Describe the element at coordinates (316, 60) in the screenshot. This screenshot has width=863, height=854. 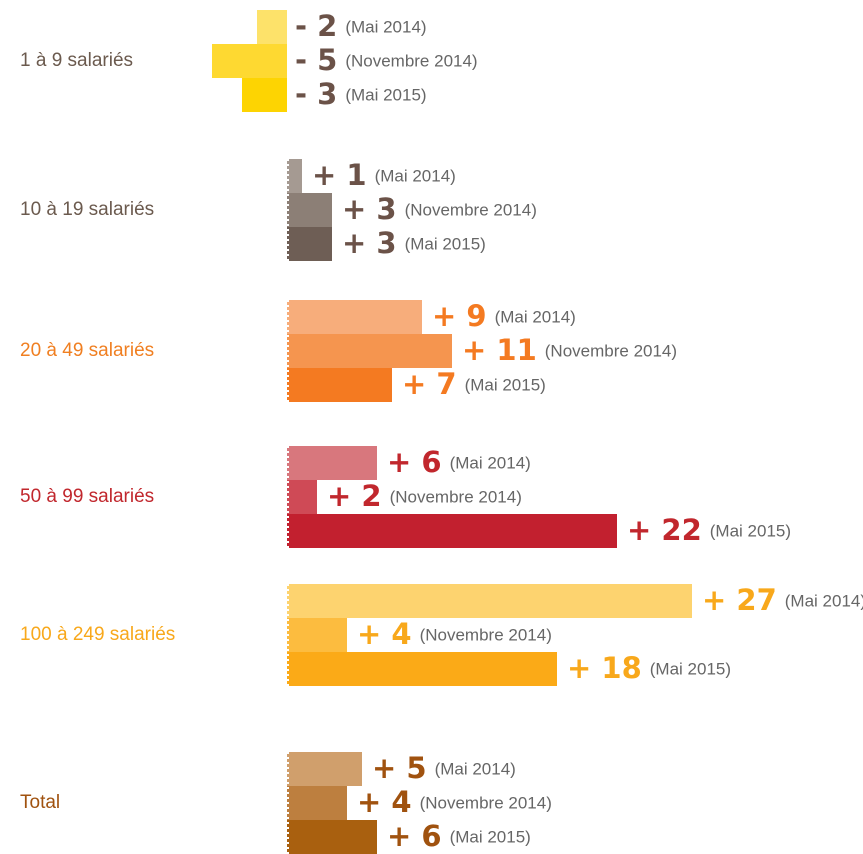
I see `value-label: - 5` at that location.